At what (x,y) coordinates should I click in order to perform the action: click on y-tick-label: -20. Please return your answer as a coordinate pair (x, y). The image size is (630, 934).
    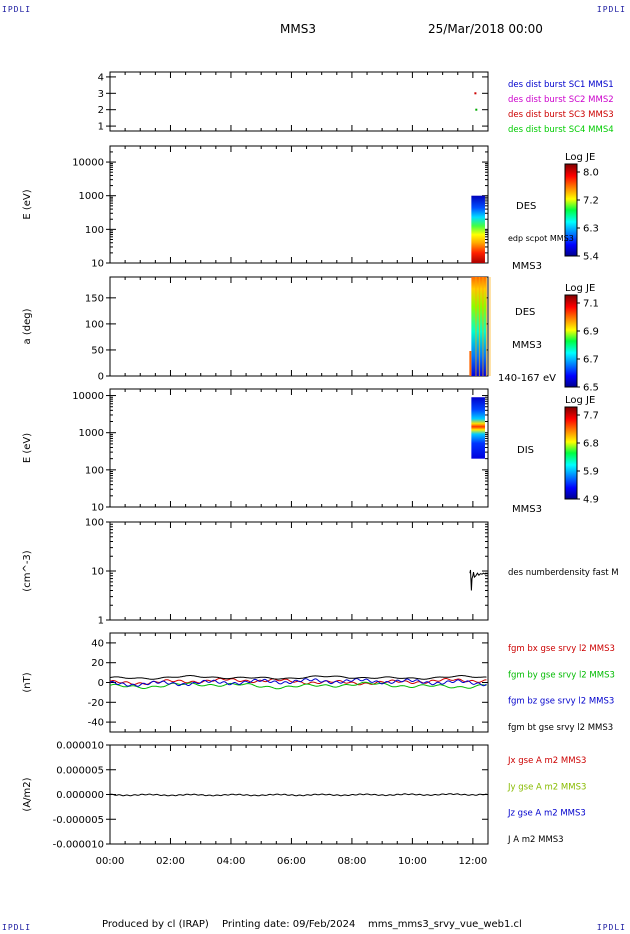
    Looking at the image, I should click on (96, 703).